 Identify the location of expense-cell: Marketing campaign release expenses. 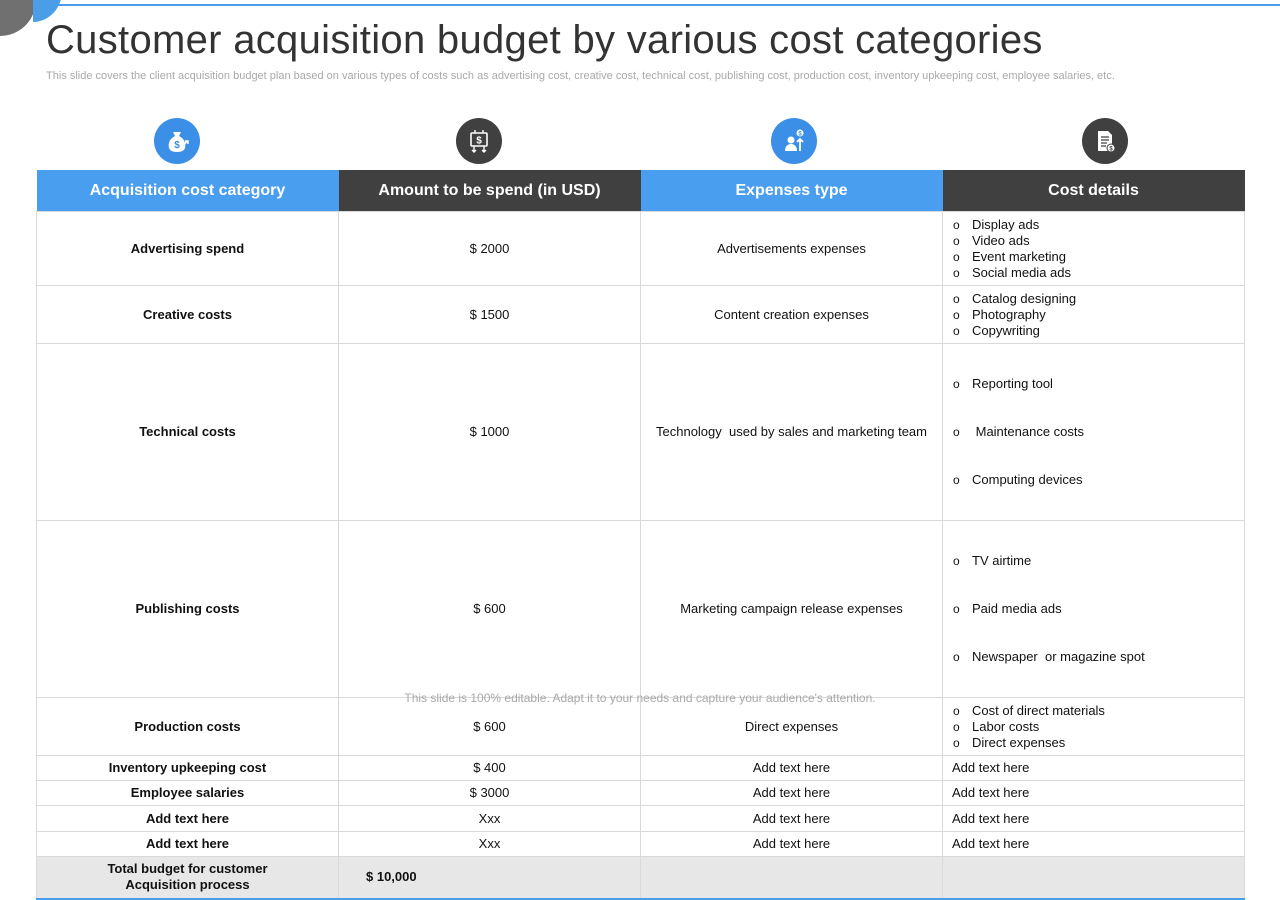
(791, 609).